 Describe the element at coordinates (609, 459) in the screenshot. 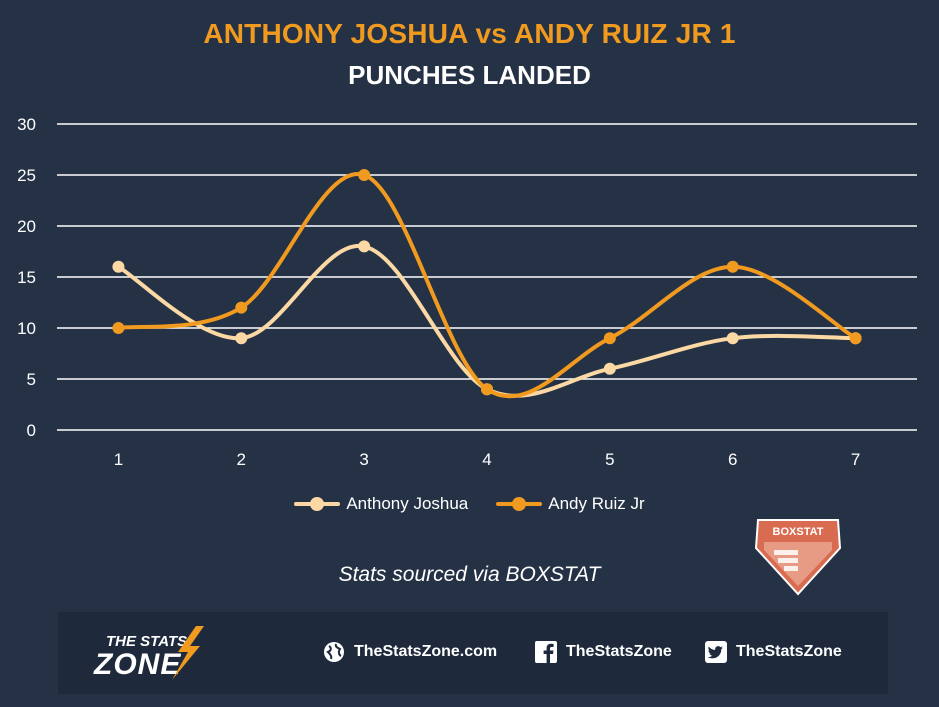

I see `x-tick-label: 5` at that location.